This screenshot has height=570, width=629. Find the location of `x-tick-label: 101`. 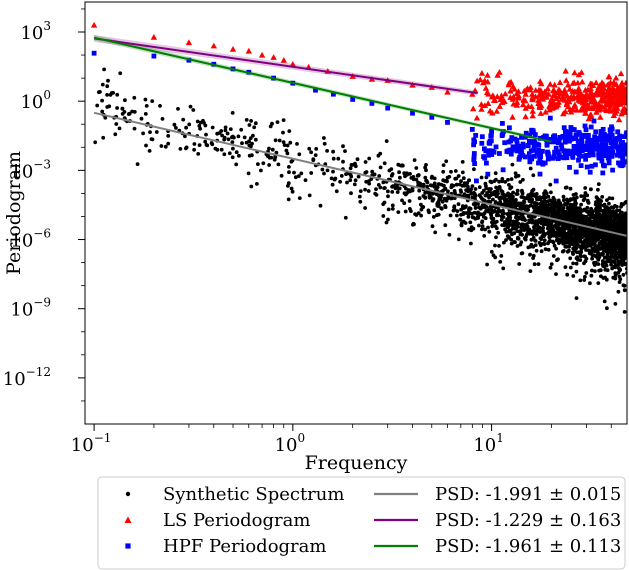

x-tick-label: 101 is located at coordinates (488, 443).